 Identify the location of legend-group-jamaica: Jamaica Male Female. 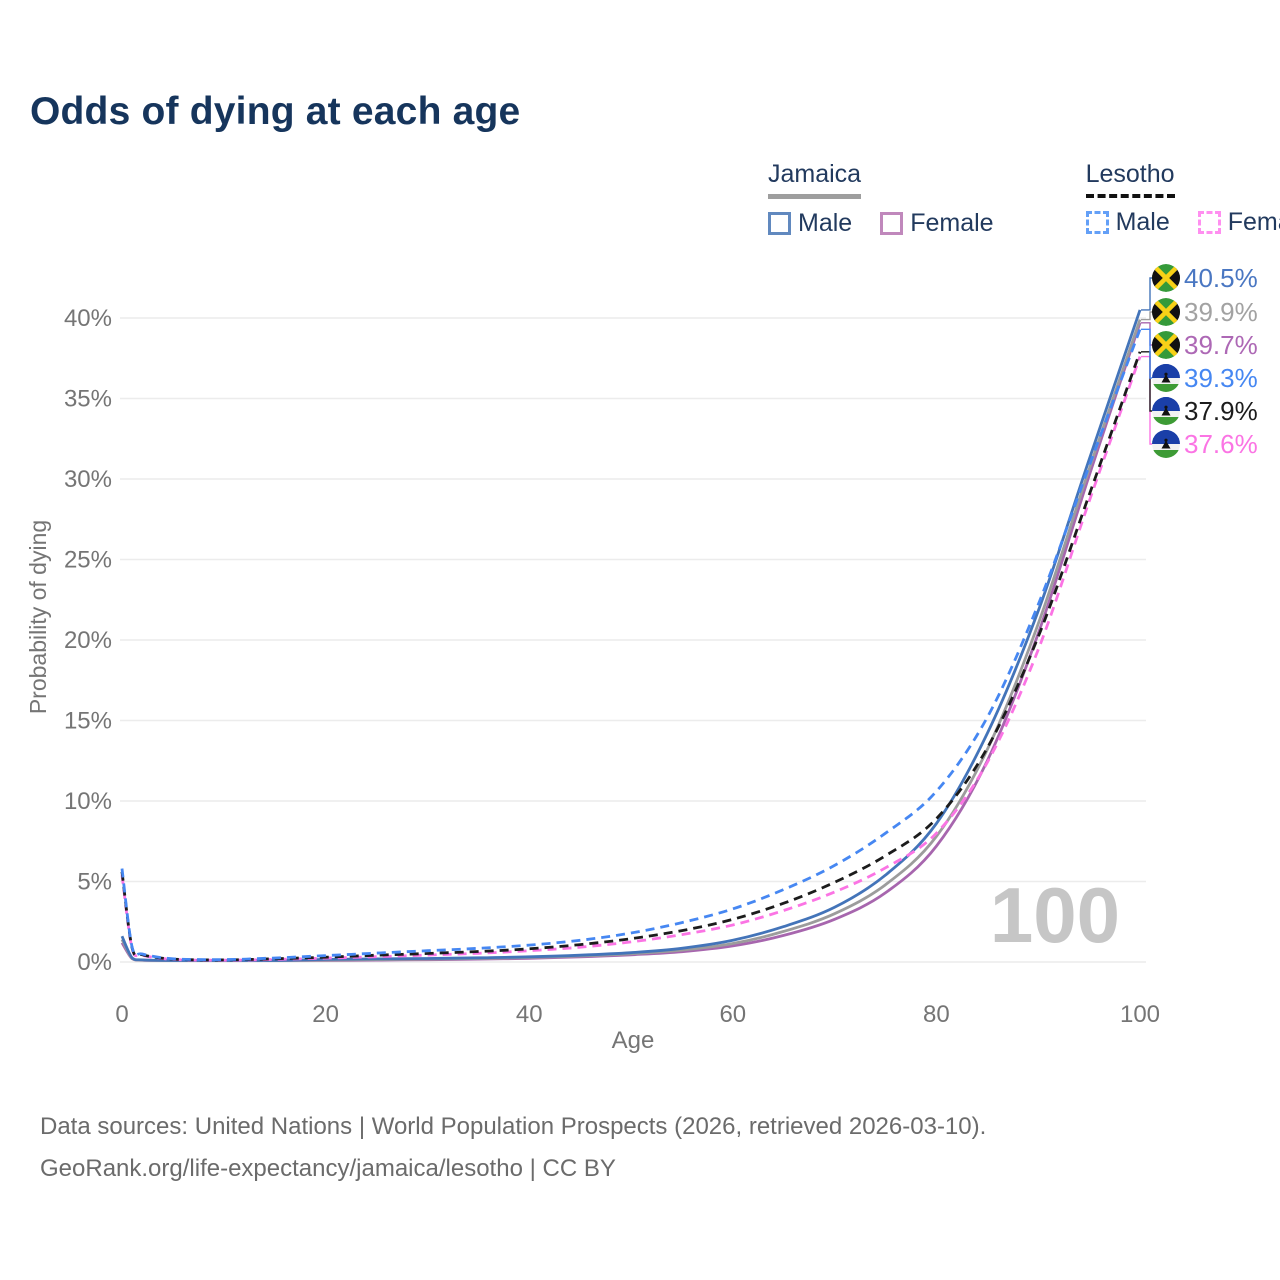
(881, 199).